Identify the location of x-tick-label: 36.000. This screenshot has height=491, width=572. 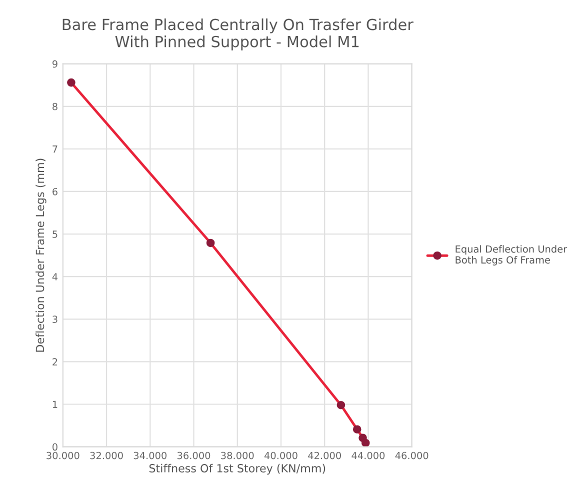
(193, 456).